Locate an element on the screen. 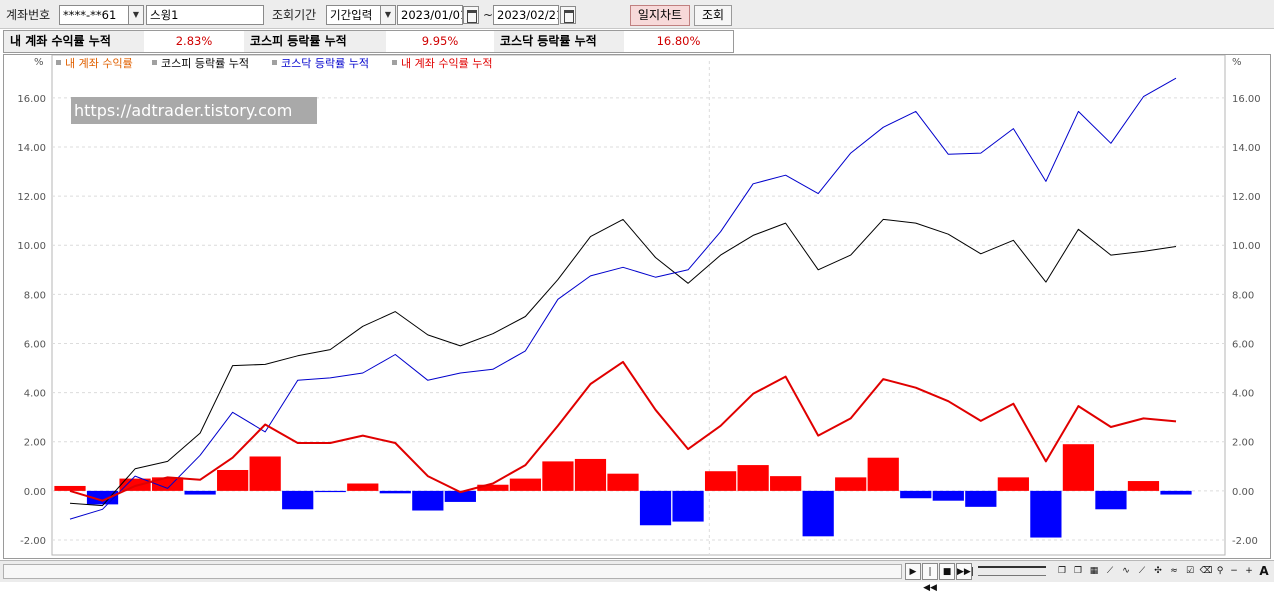  zoom-slider is located at coordinates (1012, 571).